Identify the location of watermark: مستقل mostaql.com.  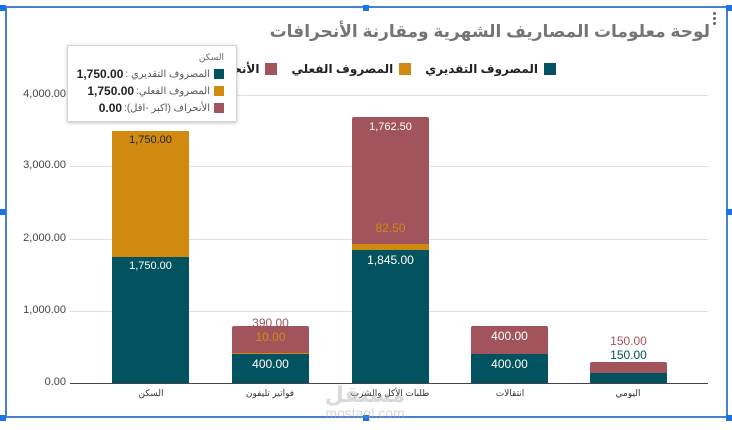
(365, 402).